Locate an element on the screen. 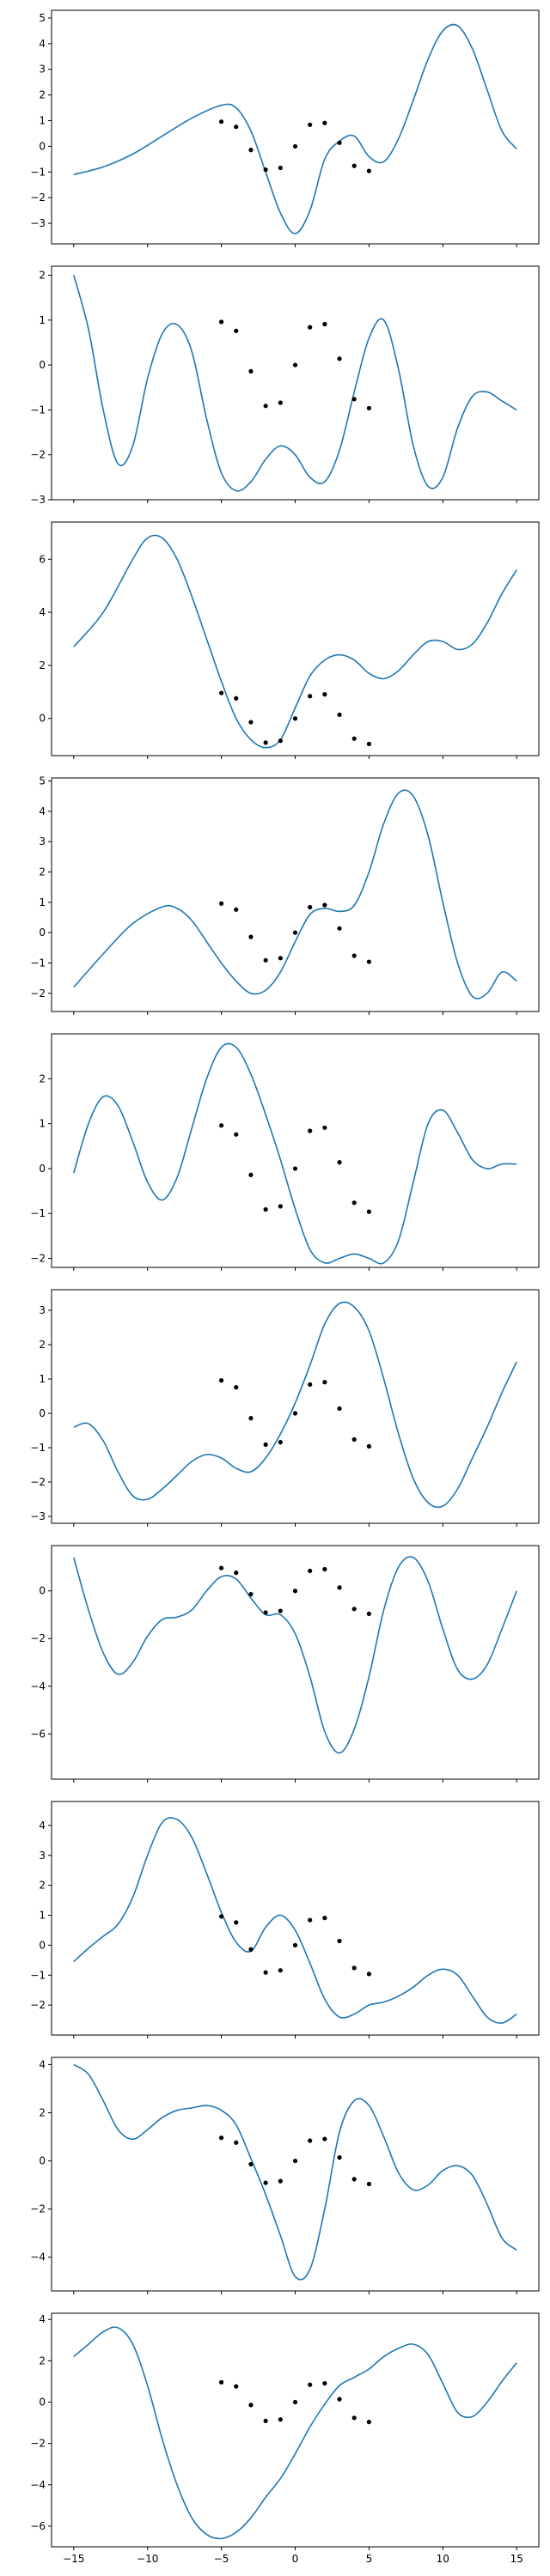  y-tick-label: 6 is located at coordinates (42, 559).